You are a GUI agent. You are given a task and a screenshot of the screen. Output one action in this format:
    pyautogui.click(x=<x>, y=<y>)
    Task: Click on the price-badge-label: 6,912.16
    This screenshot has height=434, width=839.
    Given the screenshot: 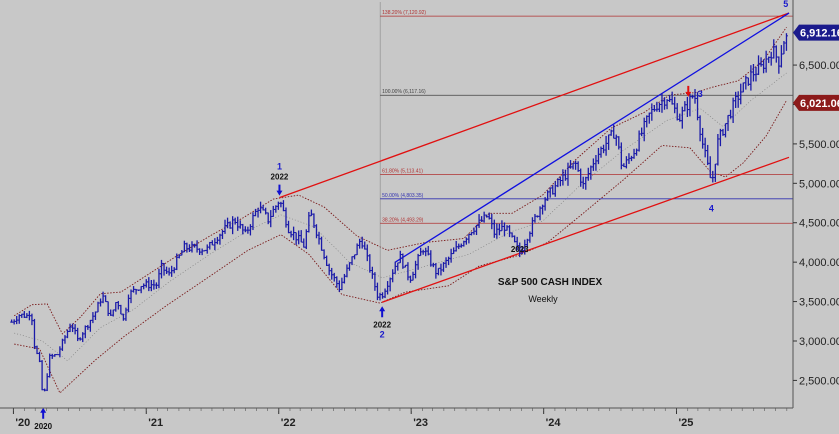 What is the action you would take?
    pyautogui.click(x=819, y=34)
    